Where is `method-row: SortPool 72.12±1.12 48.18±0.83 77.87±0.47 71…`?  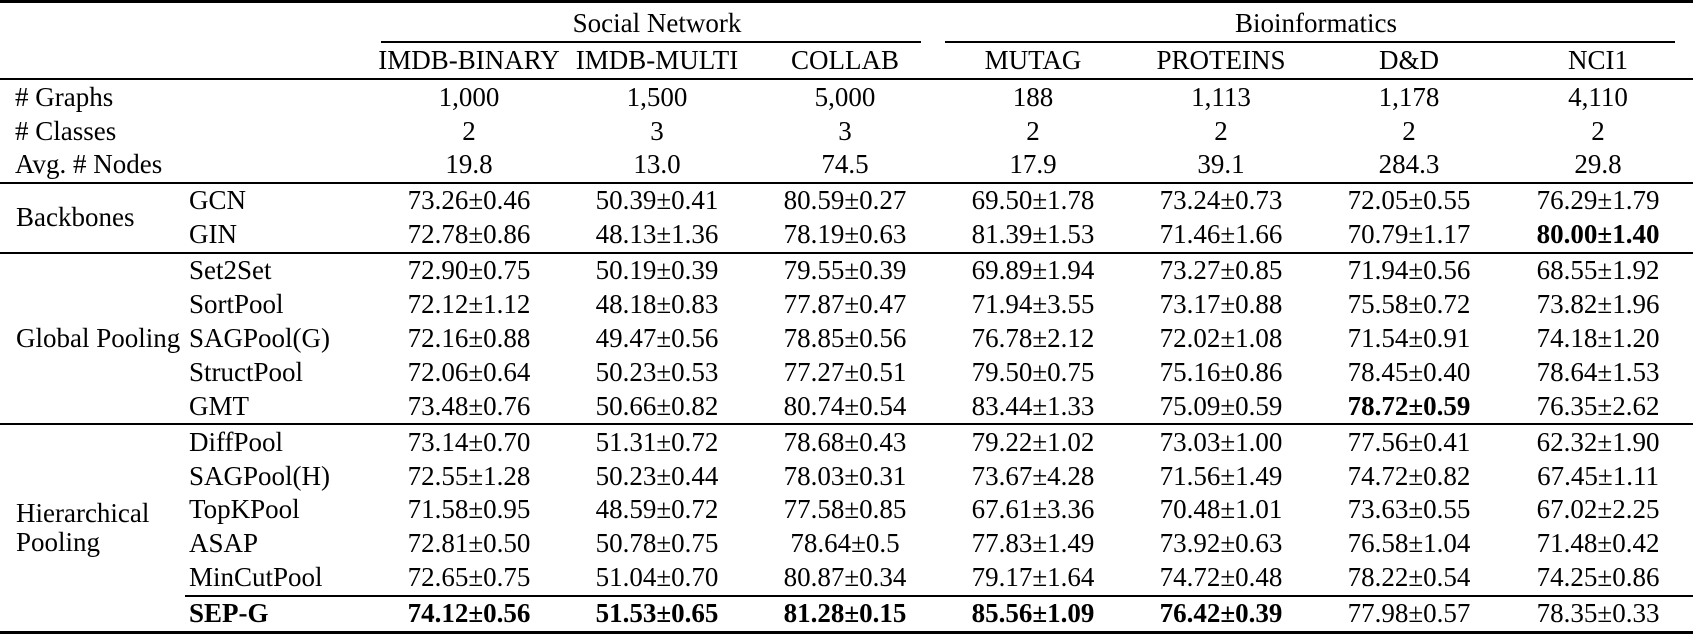
method-row: SortPool 72.12±1.12 48.18±0.83 77.87±0.47 71… is located at coordinates (846, 305).